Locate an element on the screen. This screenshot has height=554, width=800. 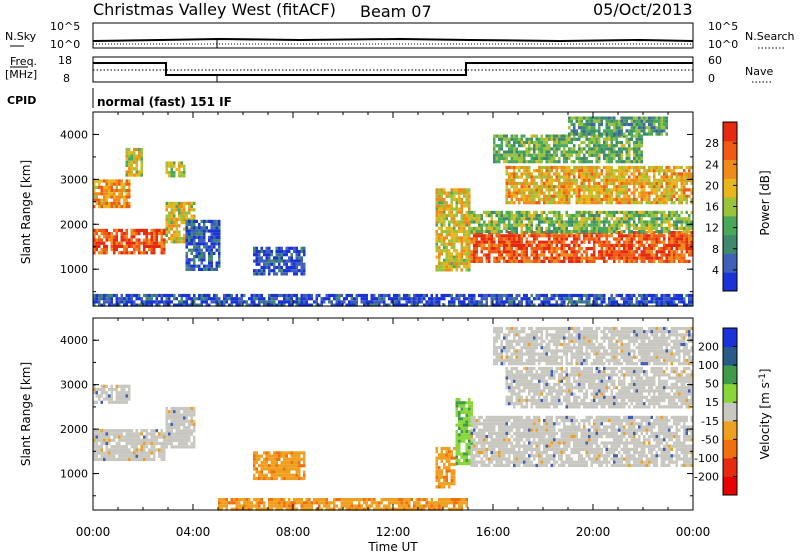
colorbar-swatch is located at coordinates (730, 207).